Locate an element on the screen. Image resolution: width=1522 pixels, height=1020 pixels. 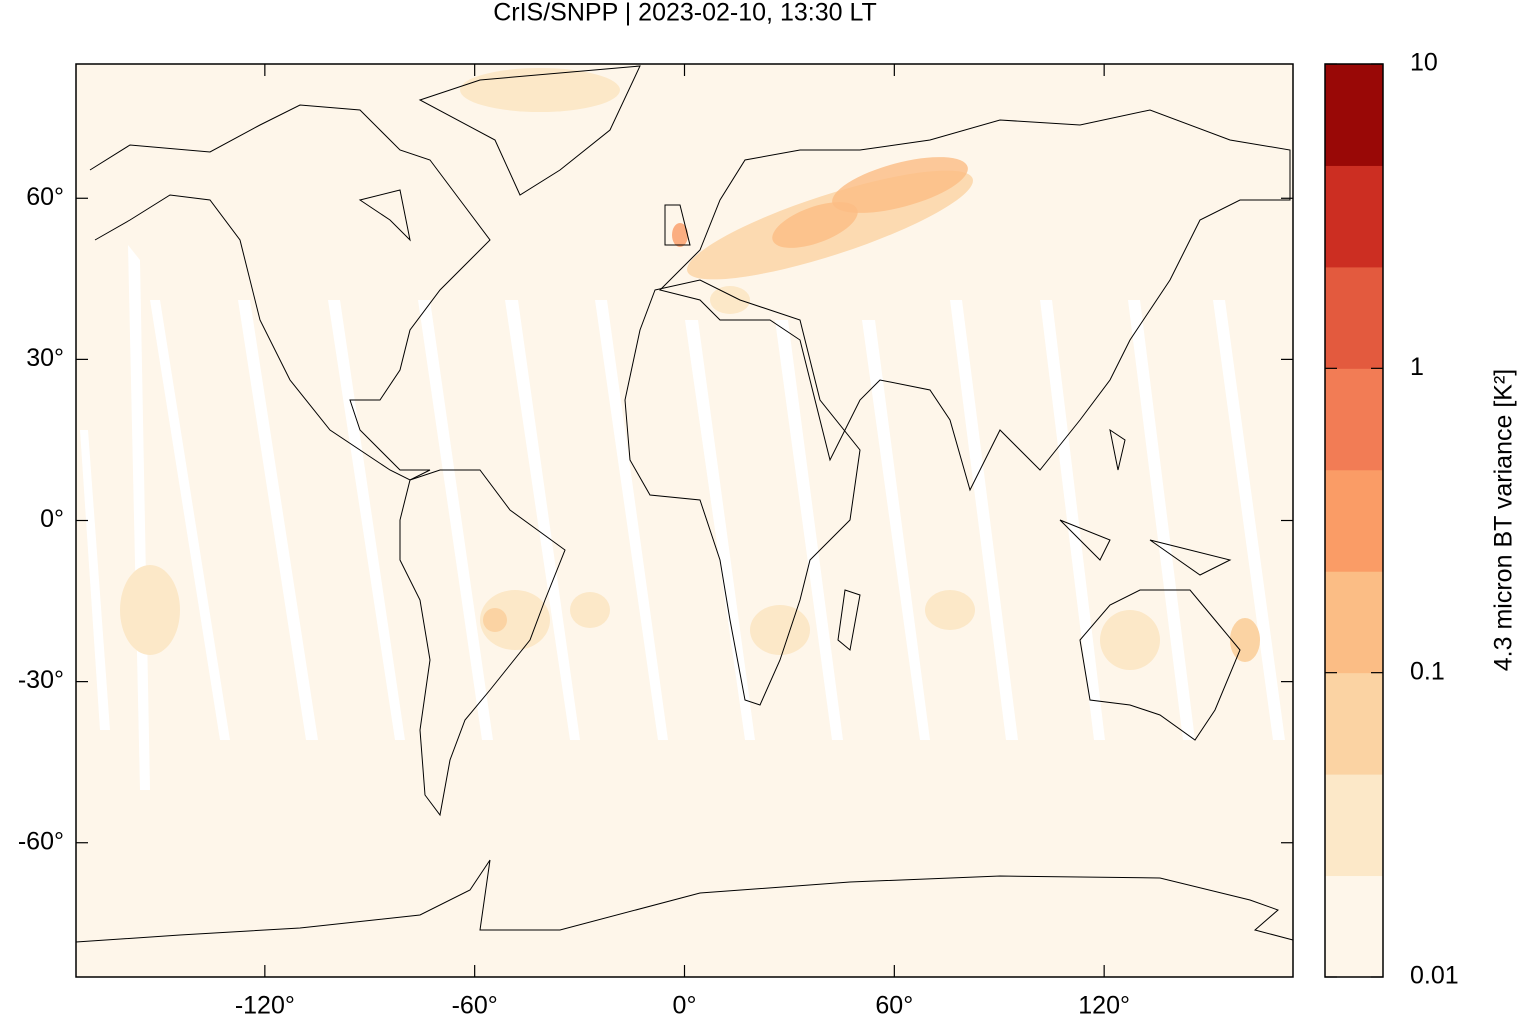
colorbar: 0.01 0.1 1 10 is located at coordinates (1391, 519).